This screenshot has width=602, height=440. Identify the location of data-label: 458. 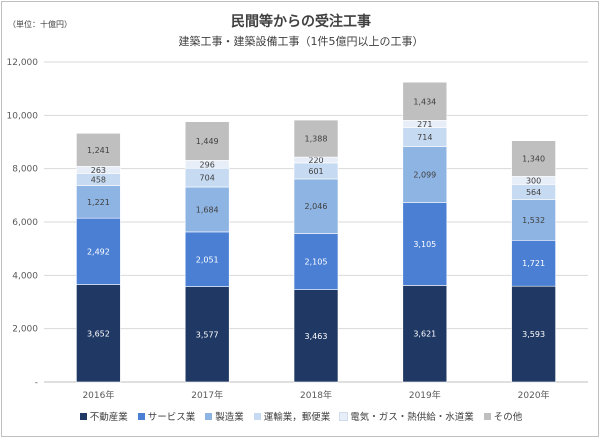
(98, 179).